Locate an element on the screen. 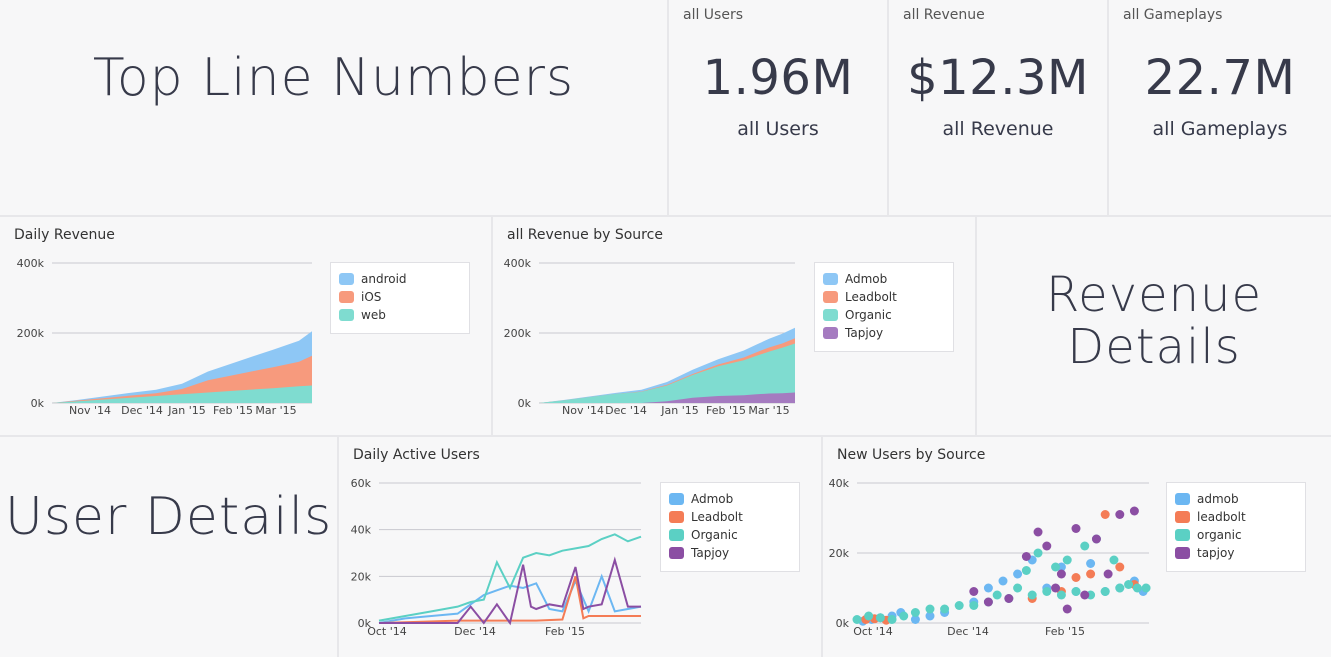  x-tick-label: Dec '14 is located at coordinates (142, 410).